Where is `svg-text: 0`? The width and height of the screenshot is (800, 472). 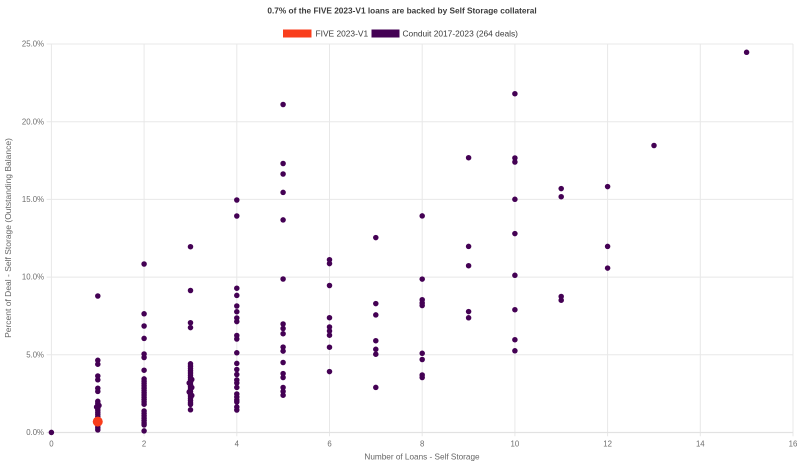 svg-text: 0 is located at coordinates (51, 444).